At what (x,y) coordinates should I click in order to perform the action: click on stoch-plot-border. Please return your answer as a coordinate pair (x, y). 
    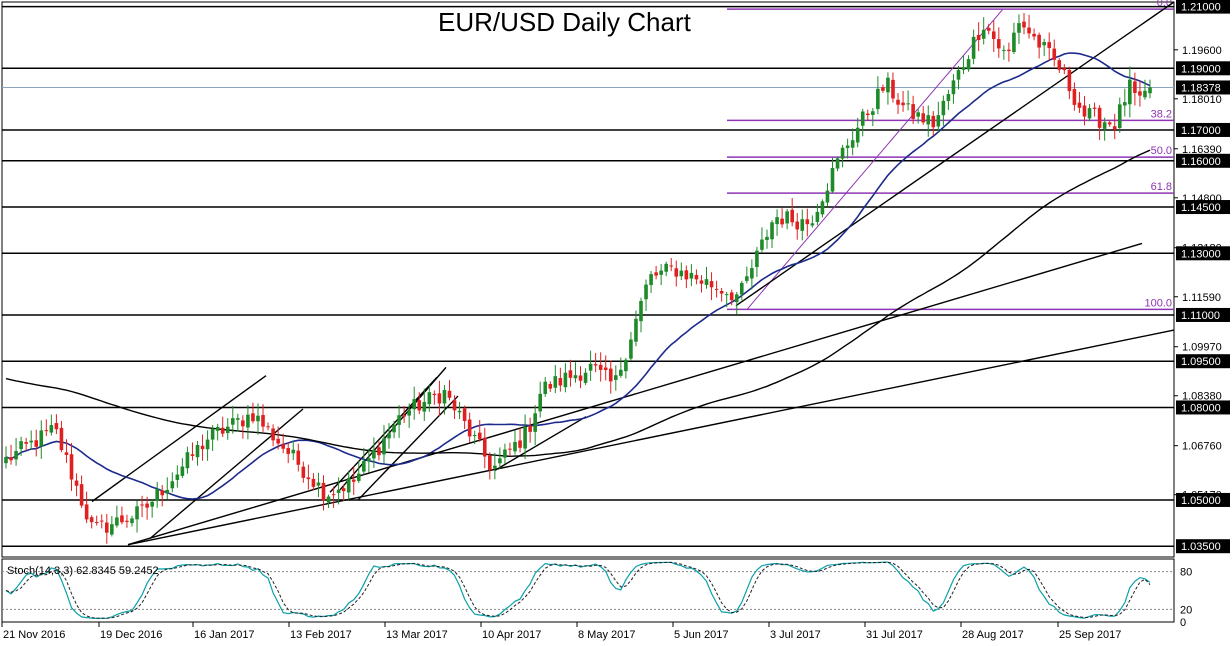
    Looking at the image, I should click on (588, 590).